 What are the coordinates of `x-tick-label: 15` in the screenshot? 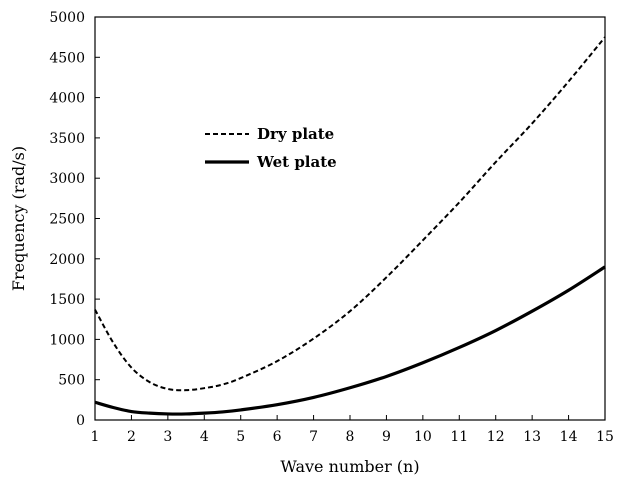 It's located at (605, 437).